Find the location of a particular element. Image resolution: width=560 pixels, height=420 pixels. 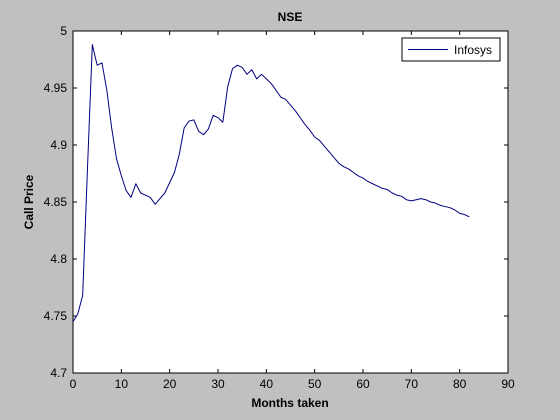

y-tick-label: 4.95 is located at coordinates (56, 88).